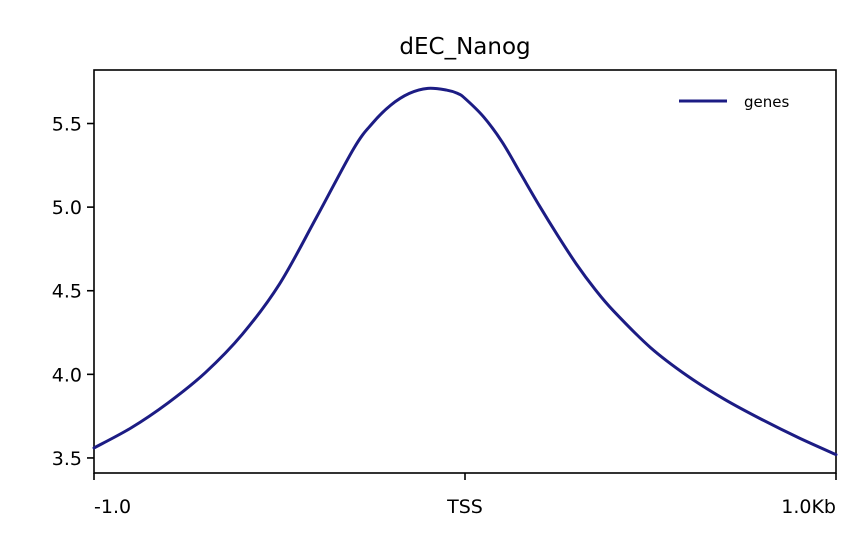 The width and height of the screenshot is (866, 551). What do you see at coordinates (67, 208) in the screenshot?
I see `y-tick-label: 5.0` at bounding box center [67, 208].